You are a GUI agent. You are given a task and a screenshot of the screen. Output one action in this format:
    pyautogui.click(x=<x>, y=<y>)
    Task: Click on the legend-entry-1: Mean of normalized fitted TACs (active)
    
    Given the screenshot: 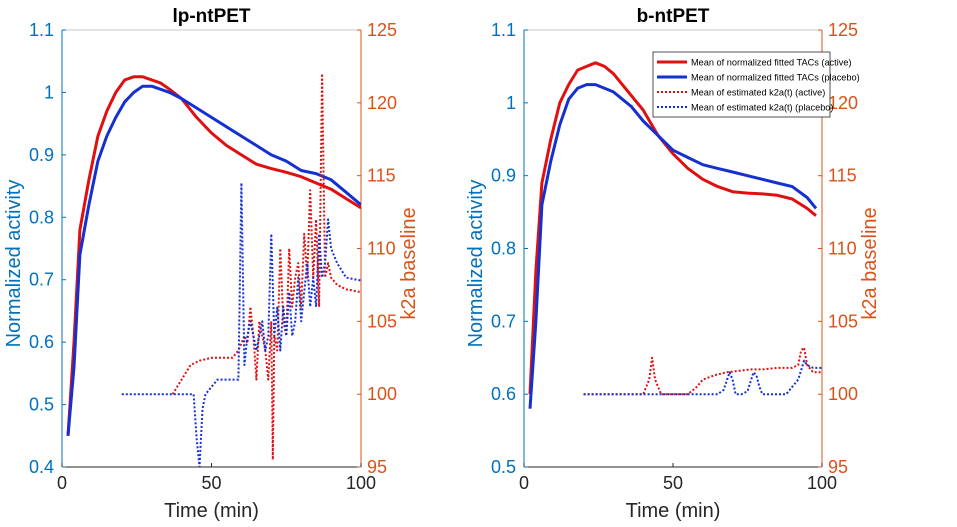 What is the action you would take?
    pyautogui.click(x=771, y=63)
    